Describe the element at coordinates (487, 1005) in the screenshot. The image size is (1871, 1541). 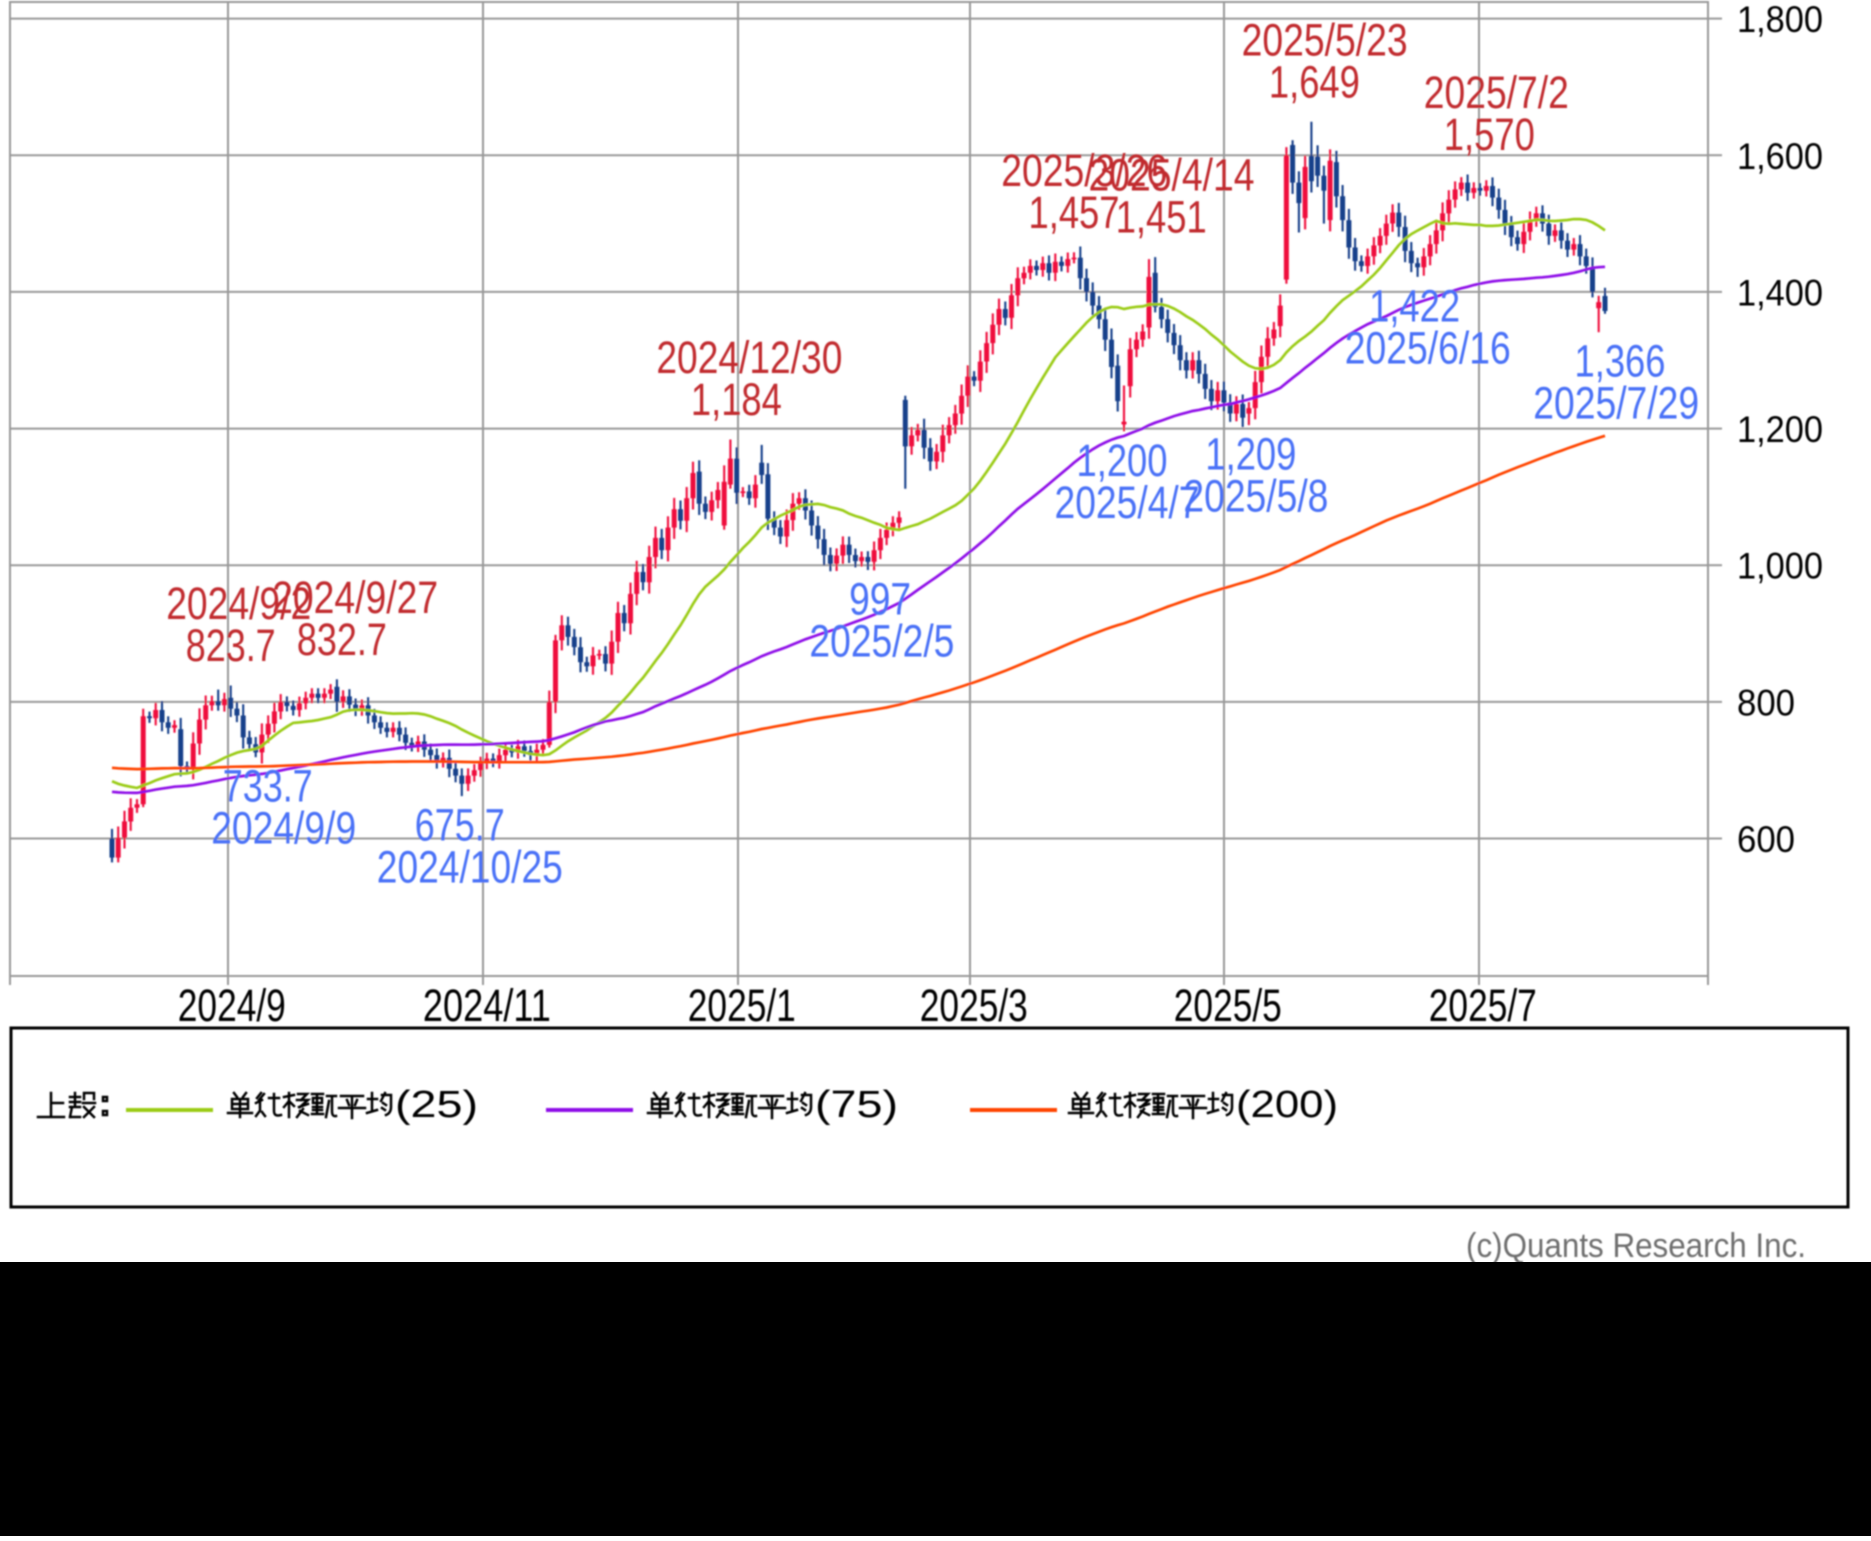
I see `svg-text: 2024/11` at that location.